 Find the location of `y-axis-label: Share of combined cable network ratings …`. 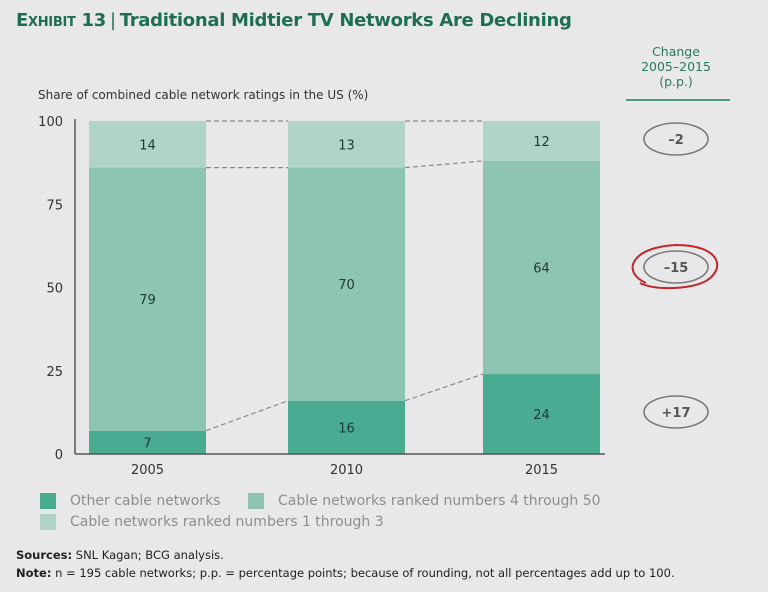

y-axis-label: Share of combined cable network ratings … is located at coordinates (203, 95).